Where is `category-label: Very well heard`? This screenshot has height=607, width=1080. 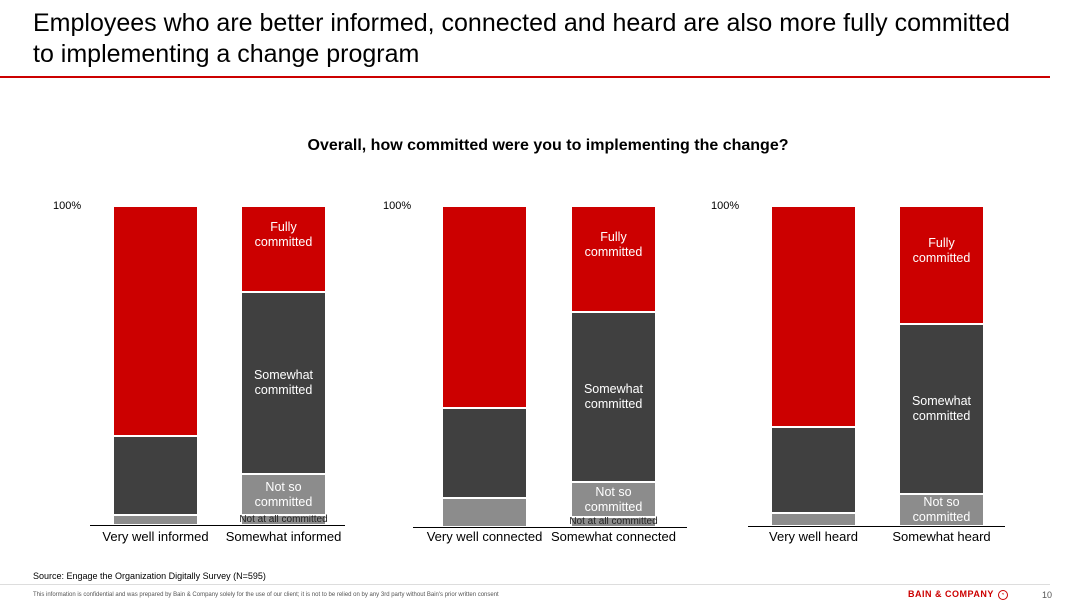 category-label: Very well heard is located at coordinates (813, 536).